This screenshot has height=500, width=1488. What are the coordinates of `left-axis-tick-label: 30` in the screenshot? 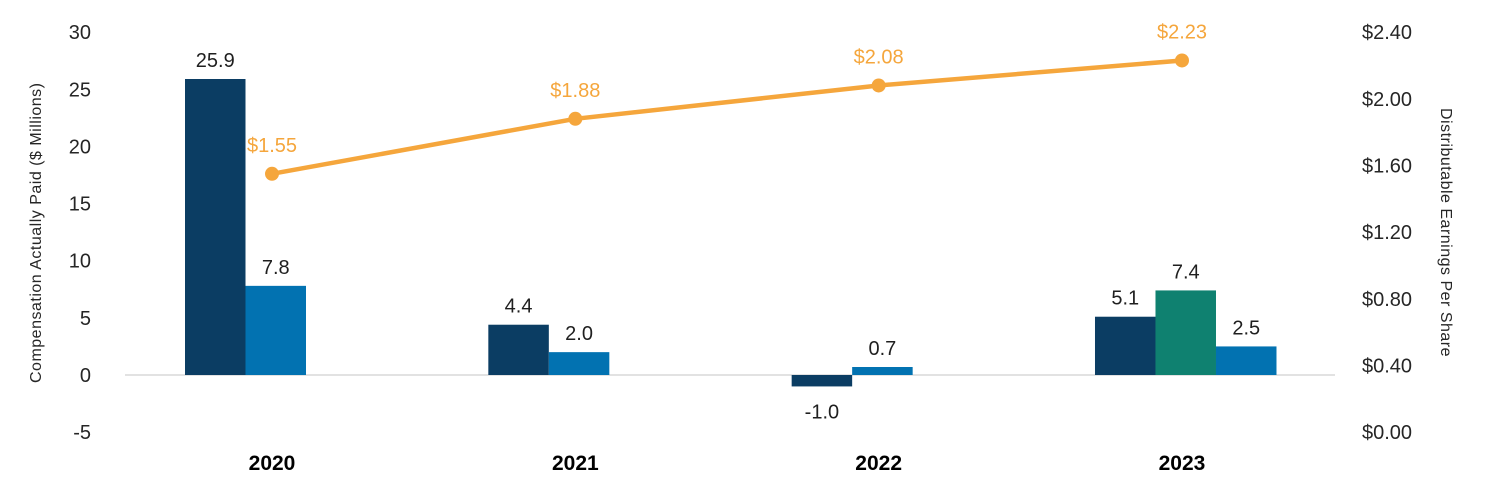 It's located at (80, 33).